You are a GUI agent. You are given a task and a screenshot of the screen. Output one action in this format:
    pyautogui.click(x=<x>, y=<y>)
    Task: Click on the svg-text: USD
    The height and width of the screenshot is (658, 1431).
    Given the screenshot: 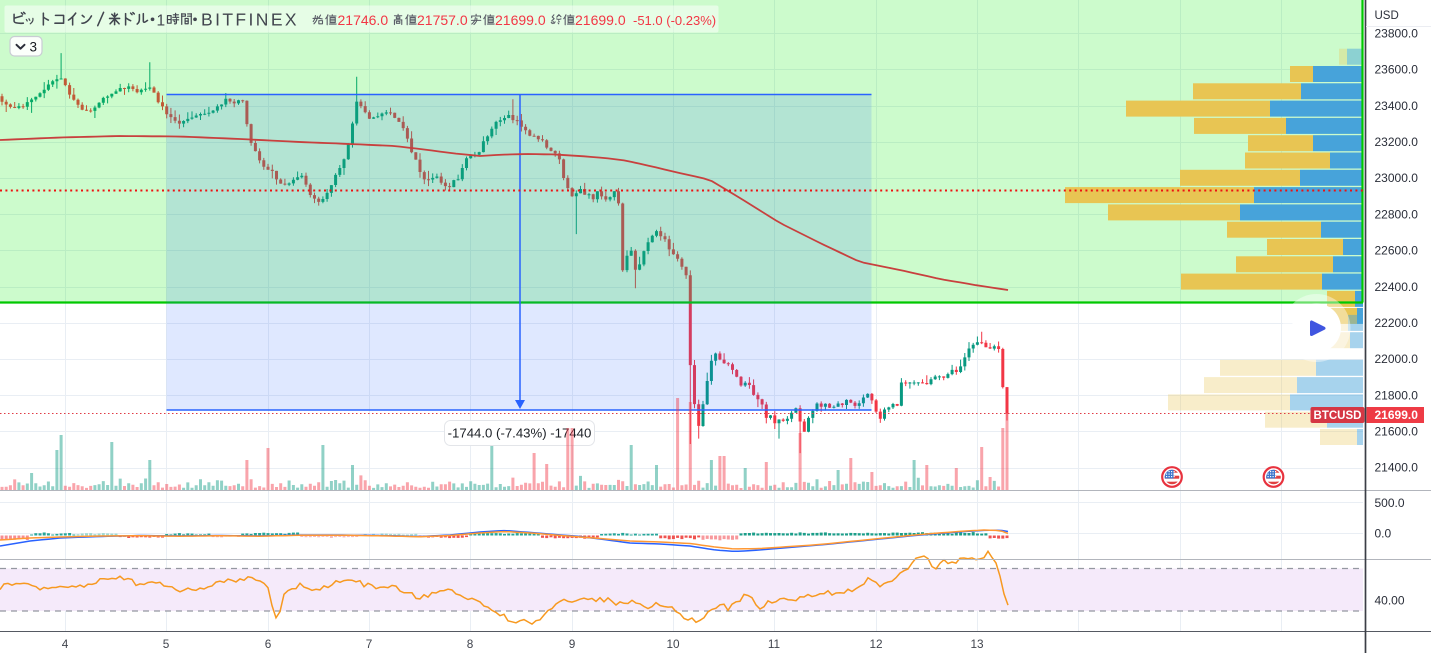 What is the action you would take?
    pyautogui.click(x=1387, y=16)
    